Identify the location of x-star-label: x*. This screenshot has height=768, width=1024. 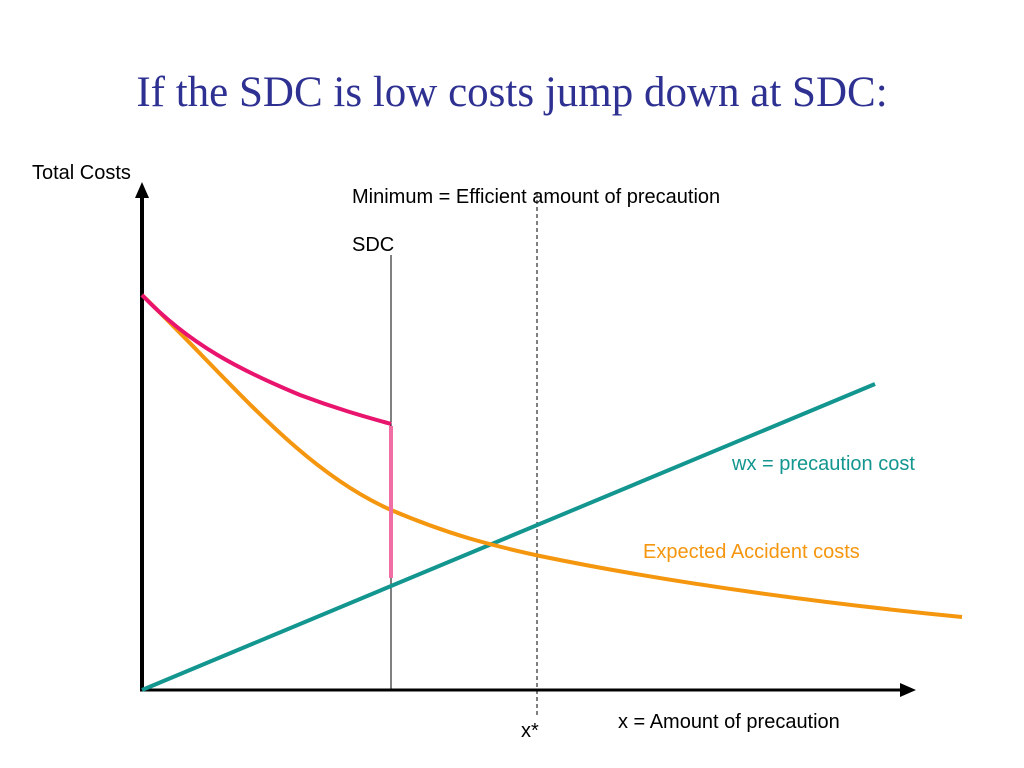
(530, 731).